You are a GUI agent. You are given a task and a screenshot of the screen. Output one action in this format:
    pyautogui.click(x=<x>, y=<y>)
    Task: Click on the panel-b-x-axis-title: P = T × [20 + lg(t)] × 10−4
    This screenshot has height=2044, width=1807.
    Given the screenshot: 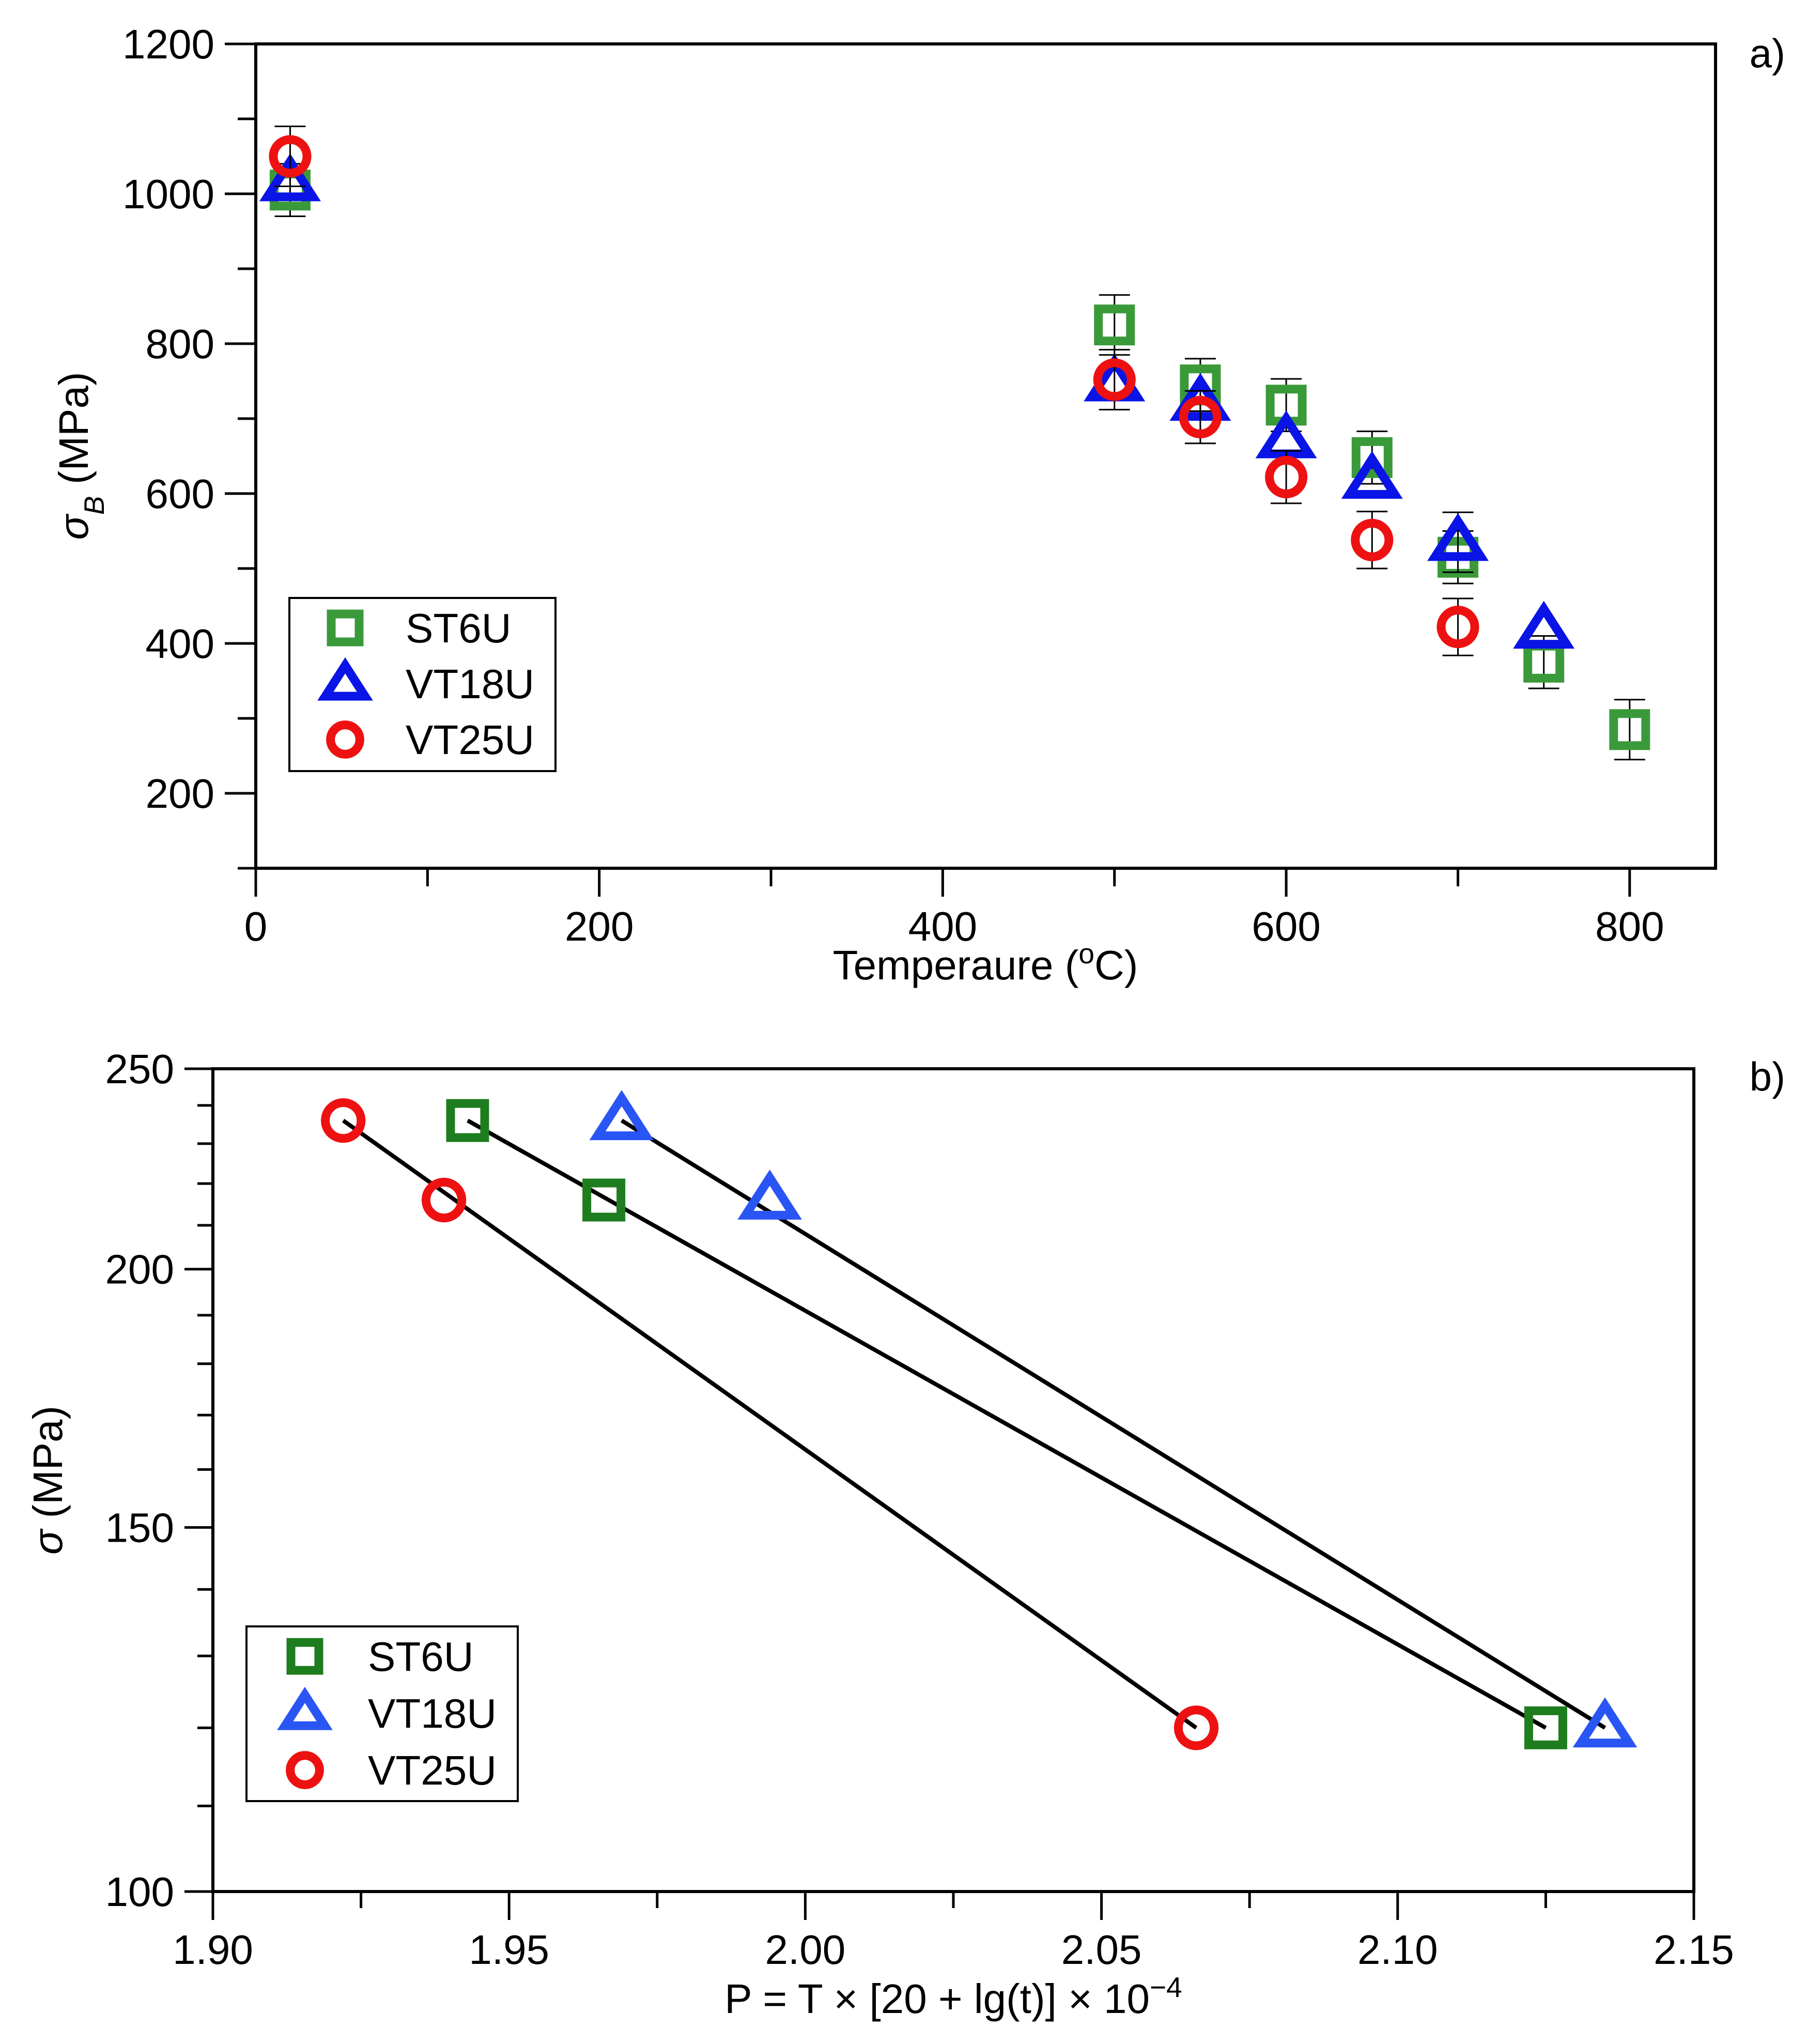 What is the action you would take?
    pyautogui.click(x=953, y=1997)
    